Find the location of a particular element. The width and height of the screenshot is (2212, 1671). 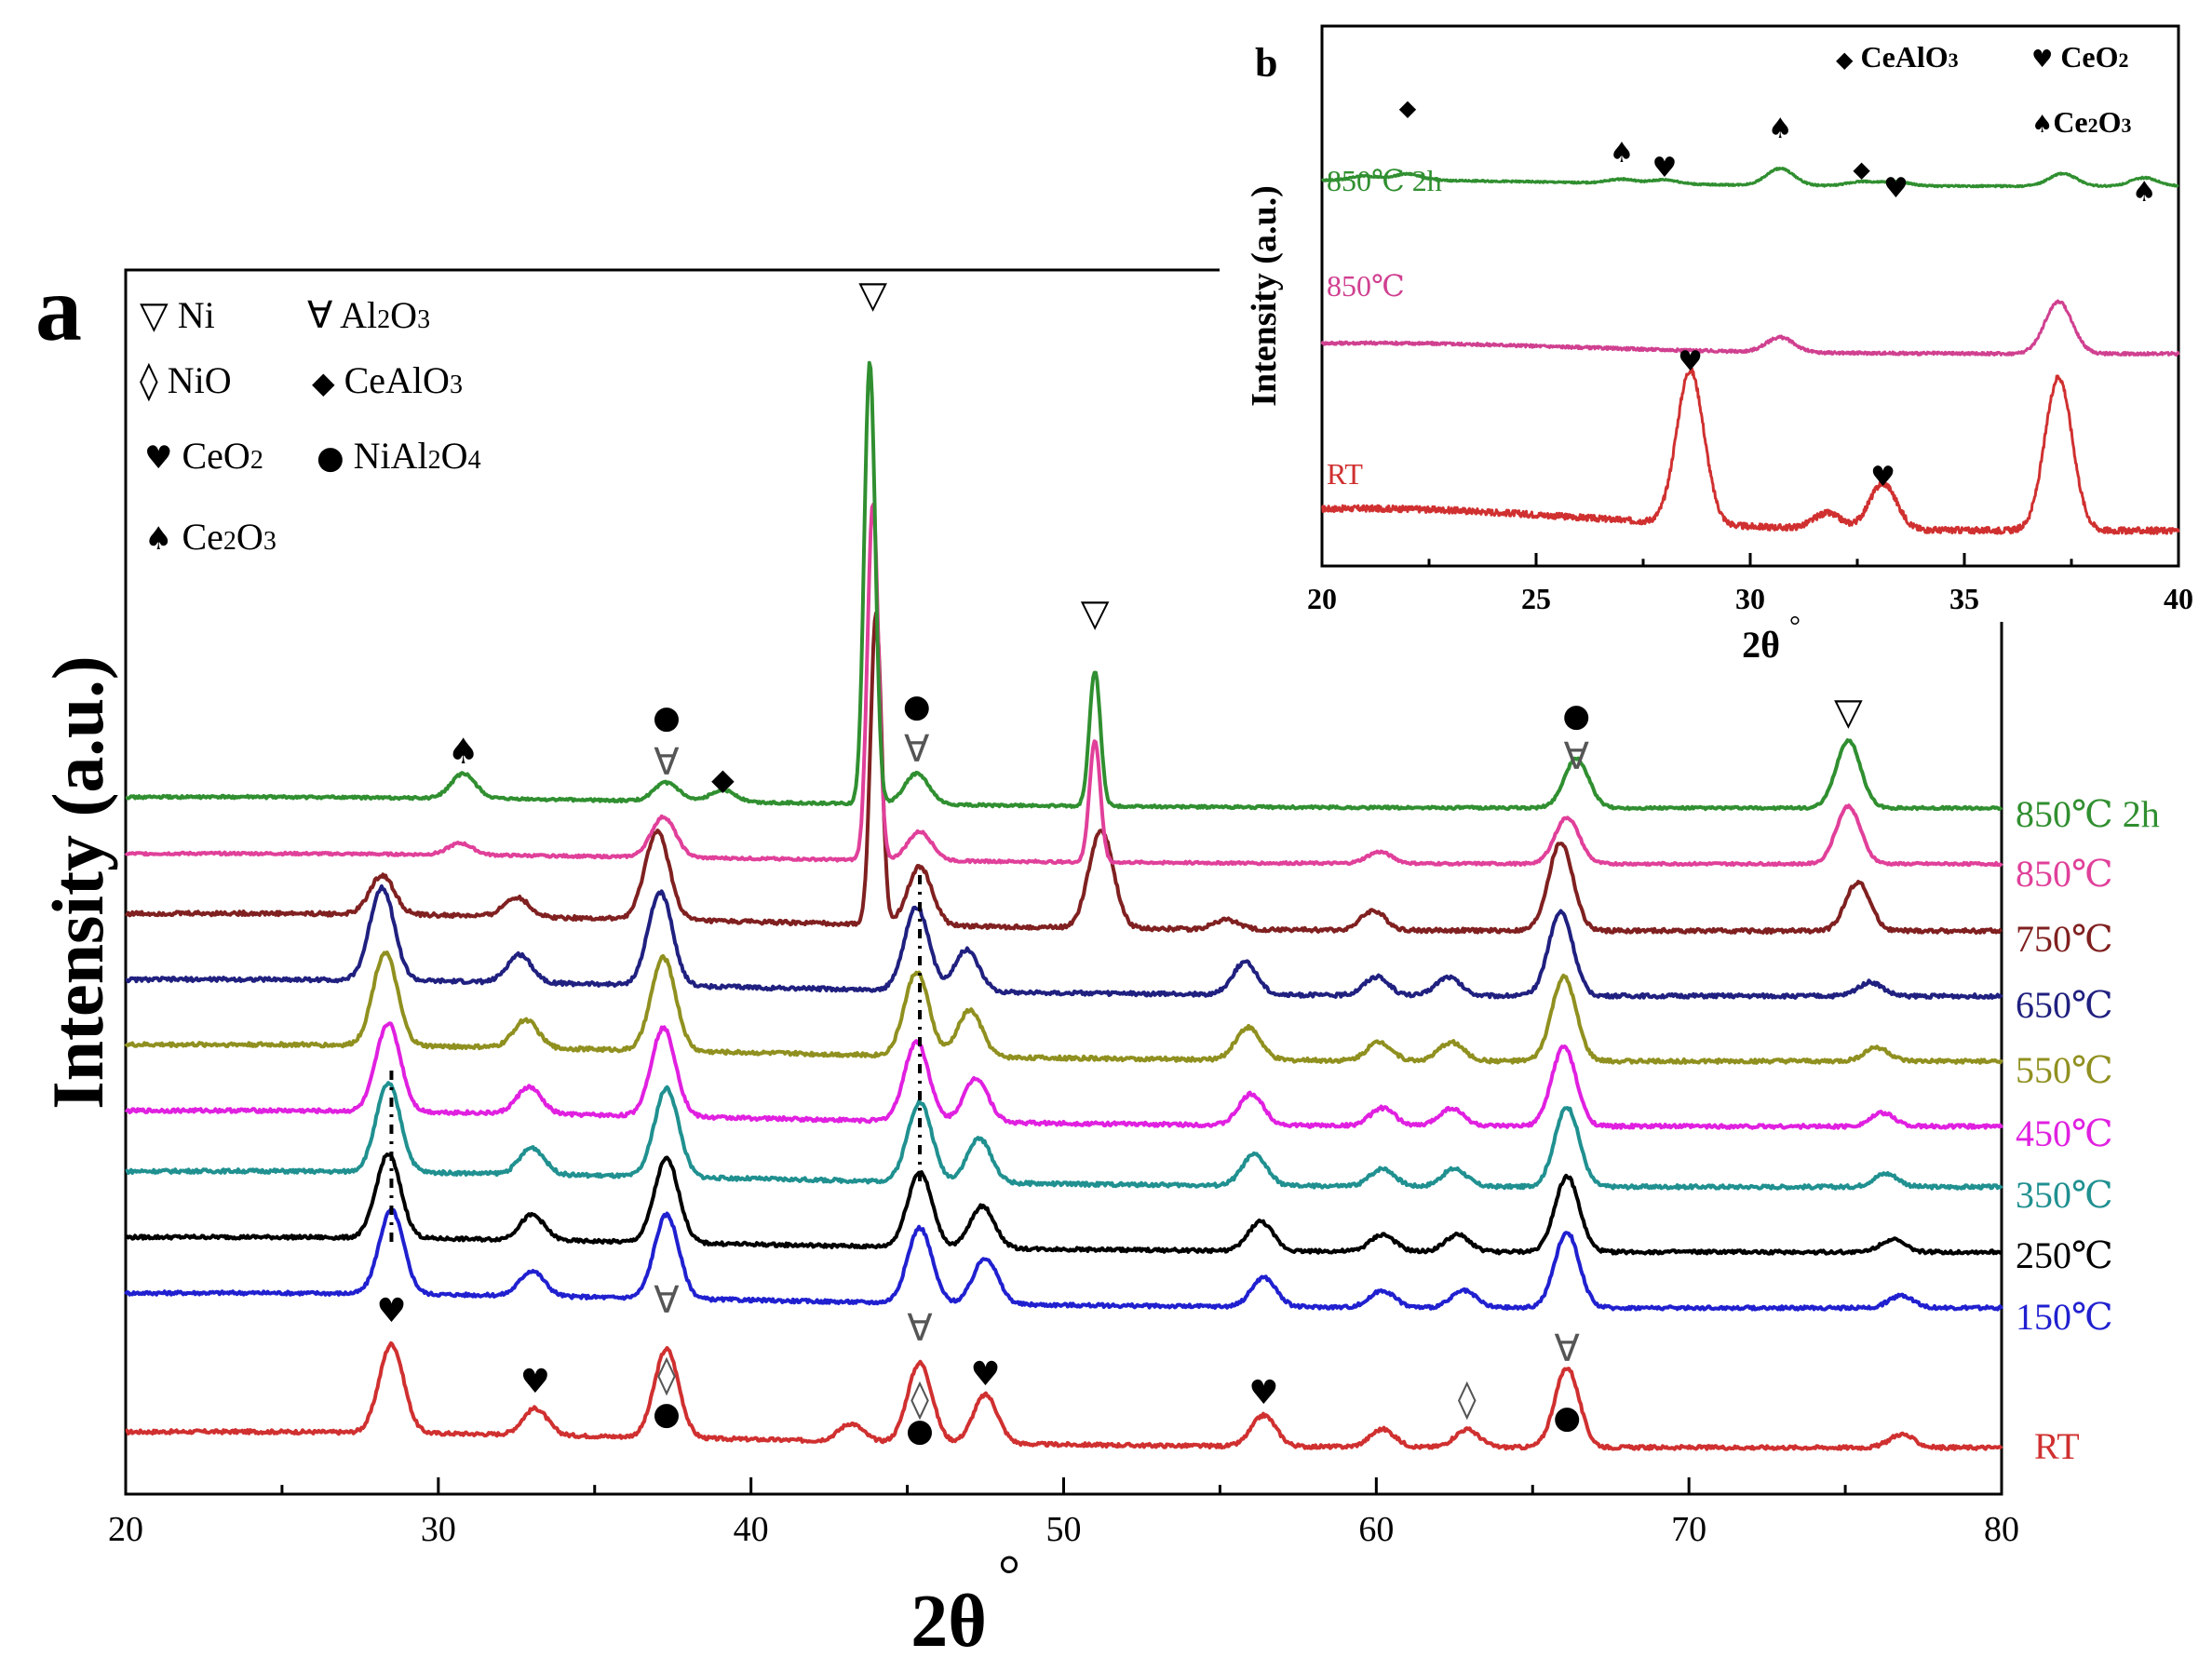

a-series-label-7: 750℃ is located at coordinates (2064, 939).